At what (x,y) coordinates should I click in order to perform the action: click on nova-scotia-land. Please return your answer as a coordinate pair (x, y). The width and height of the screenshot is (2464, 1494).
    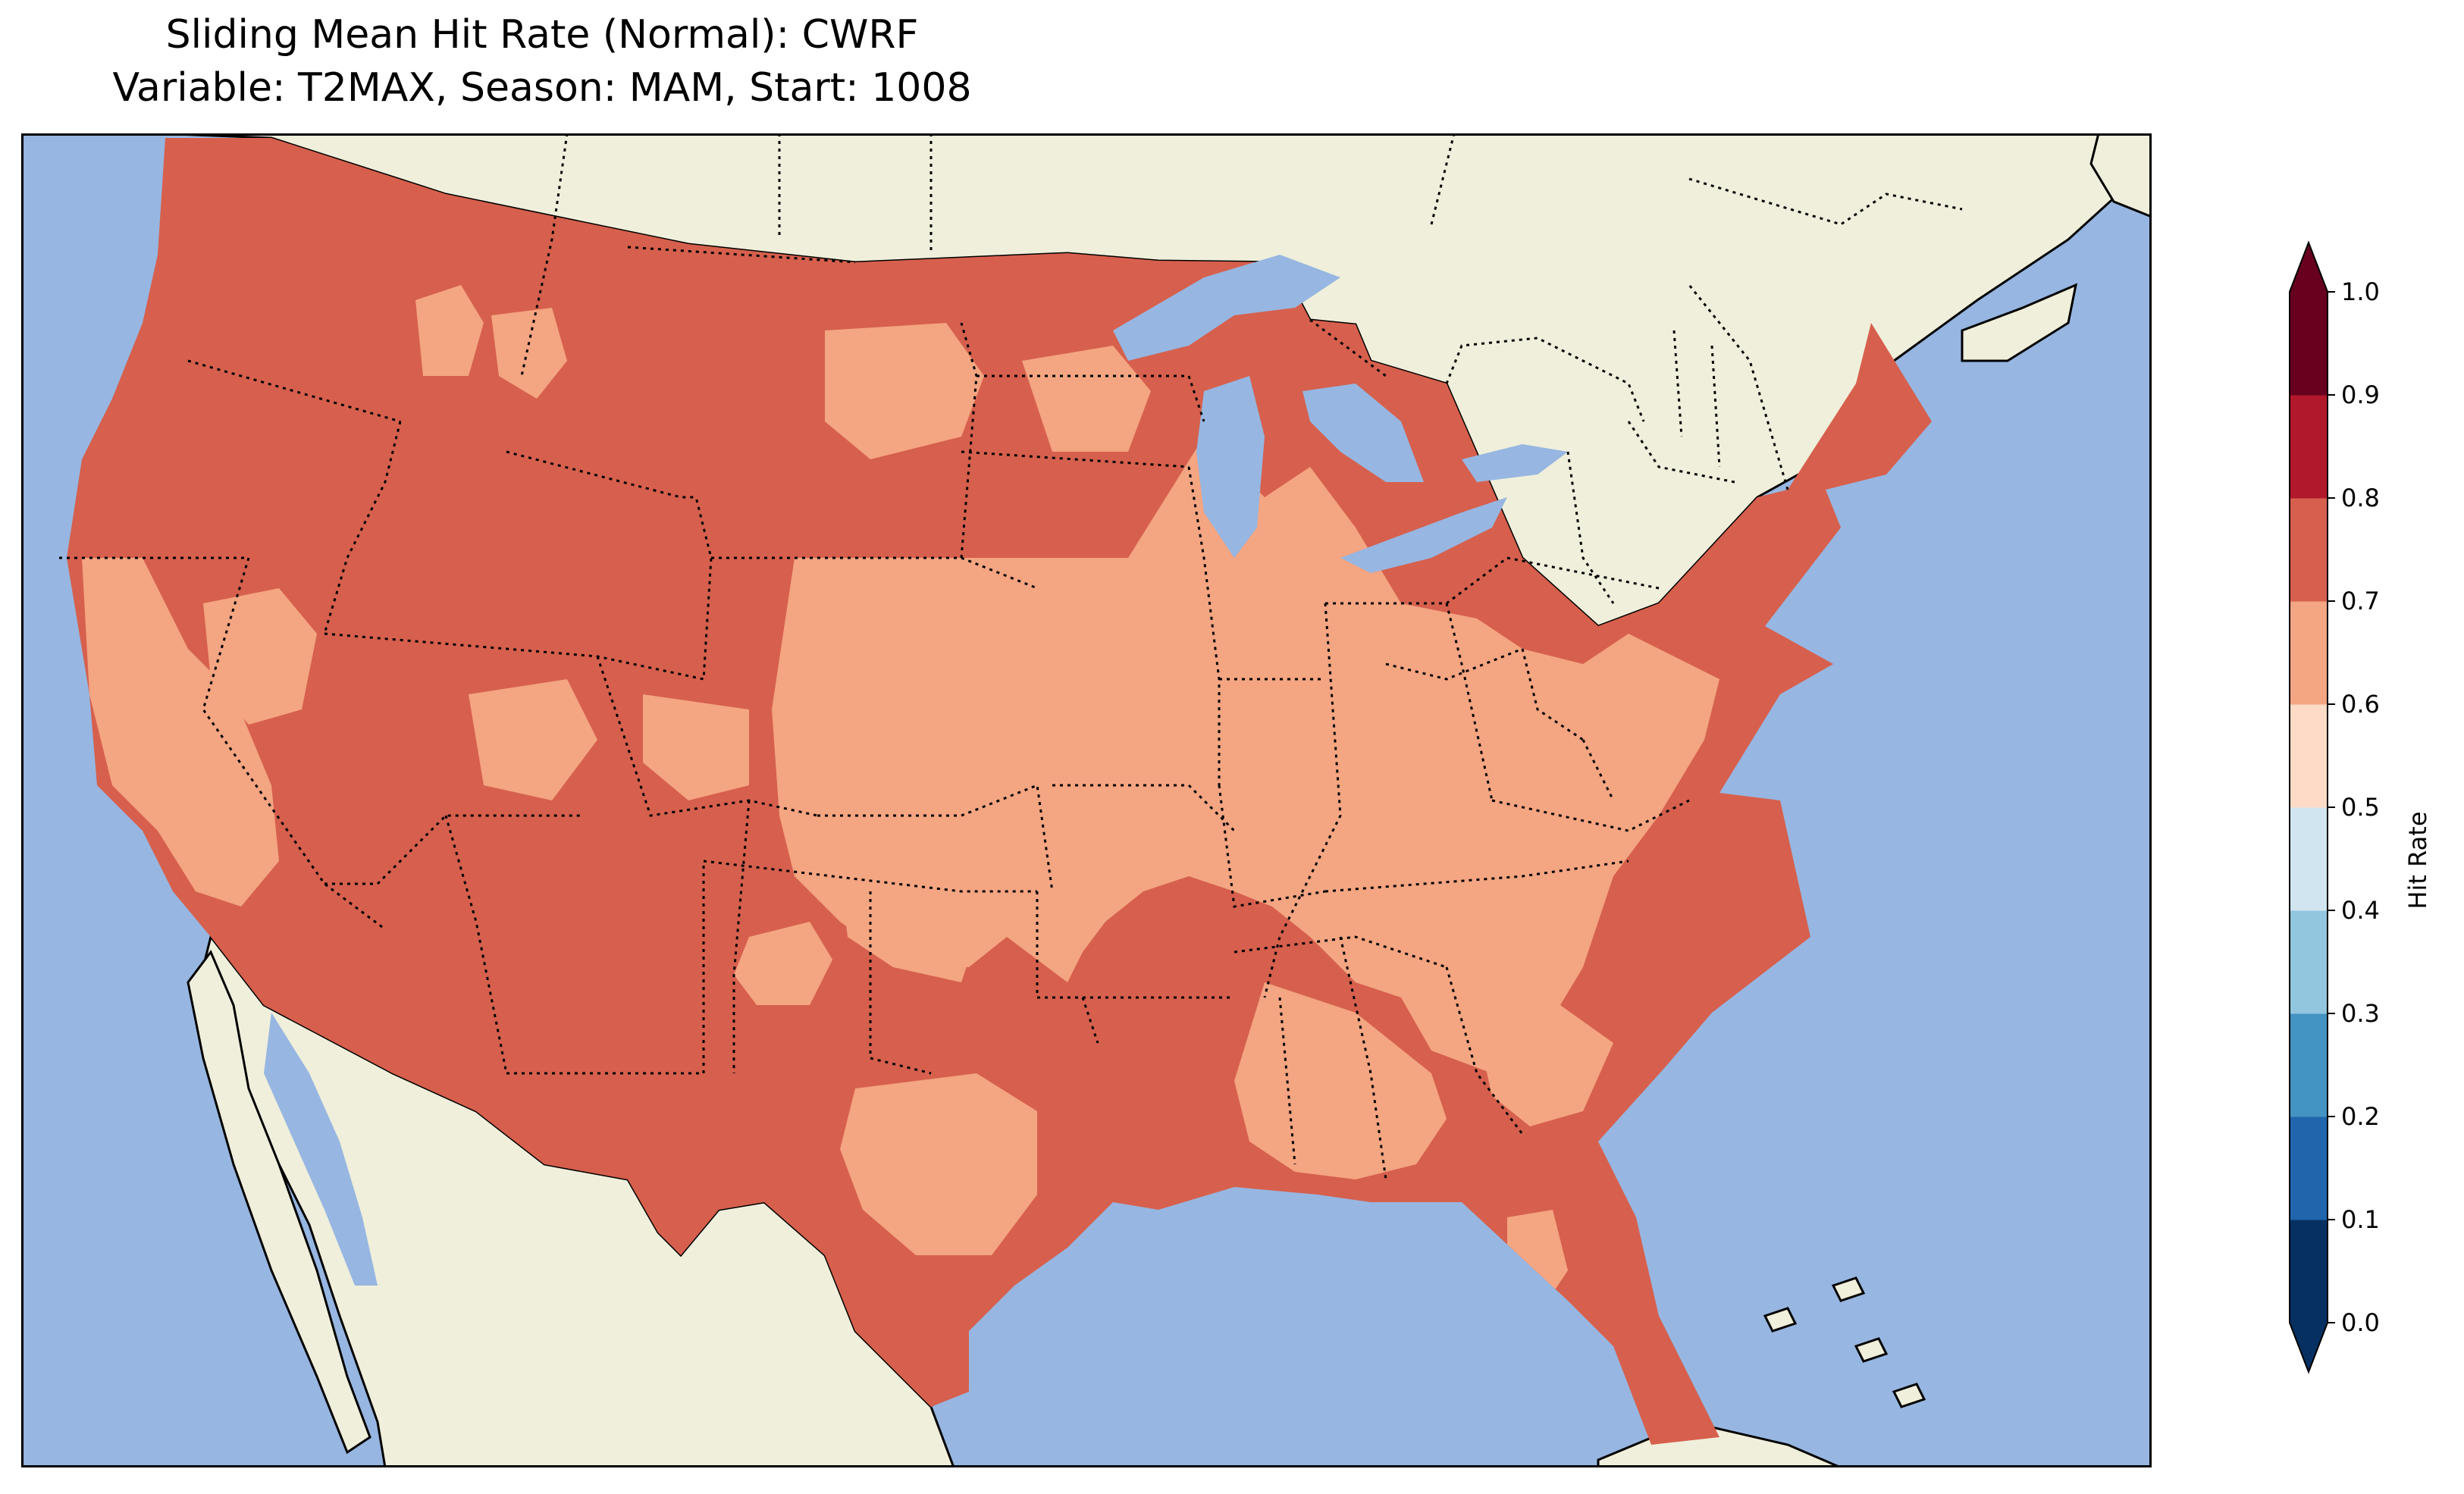
    Looking at the image, I should click on (2020, 322).